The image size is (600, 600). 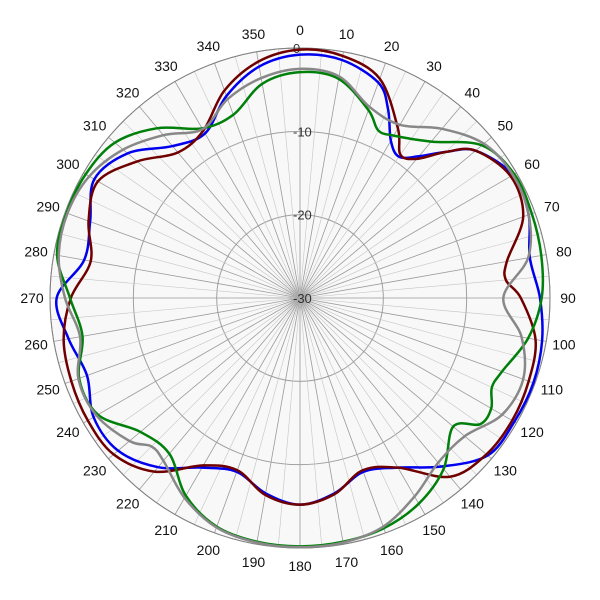 What do you see at coordinates (48, 390) in the screenshot?
I see `angle-tick-label: 250` at bounding box center [48, 390].